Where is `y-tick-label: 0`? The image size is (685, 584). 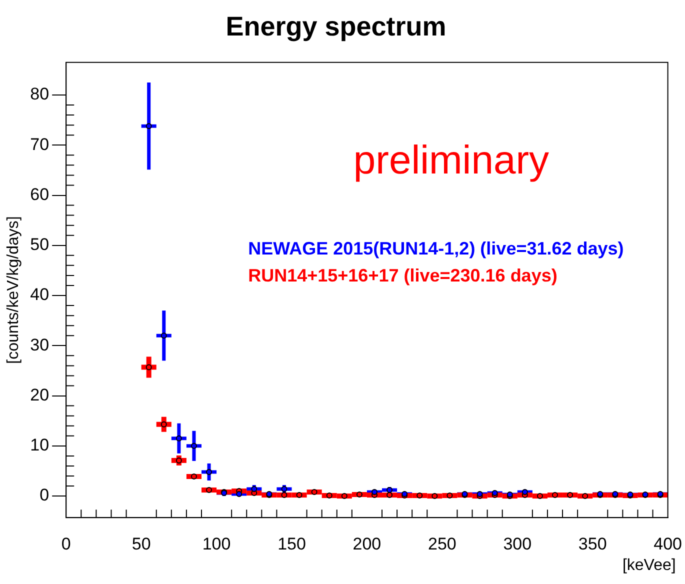
y-tick-label: 0 is located at coordinates (45, 495).